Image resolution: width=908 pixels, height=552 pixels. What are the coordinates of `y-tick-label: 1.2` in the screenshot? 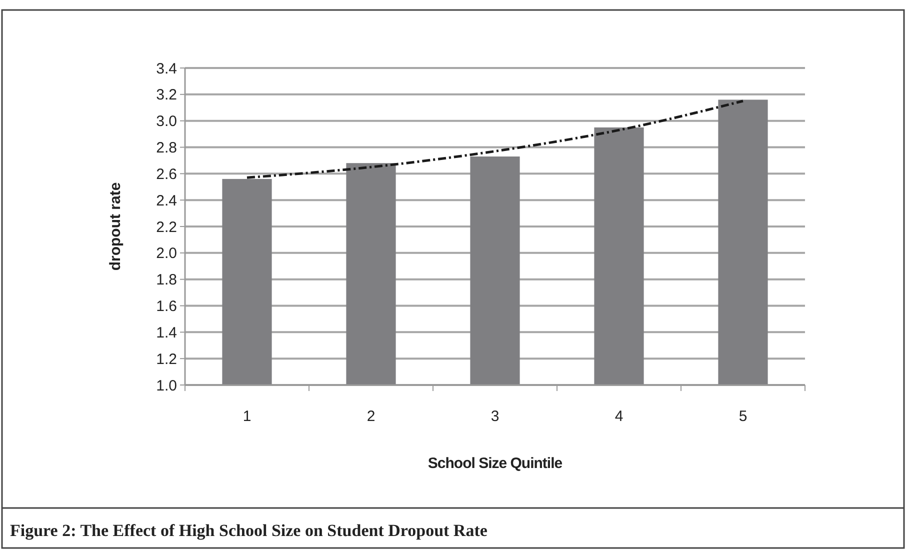 It's located at (166, 359).